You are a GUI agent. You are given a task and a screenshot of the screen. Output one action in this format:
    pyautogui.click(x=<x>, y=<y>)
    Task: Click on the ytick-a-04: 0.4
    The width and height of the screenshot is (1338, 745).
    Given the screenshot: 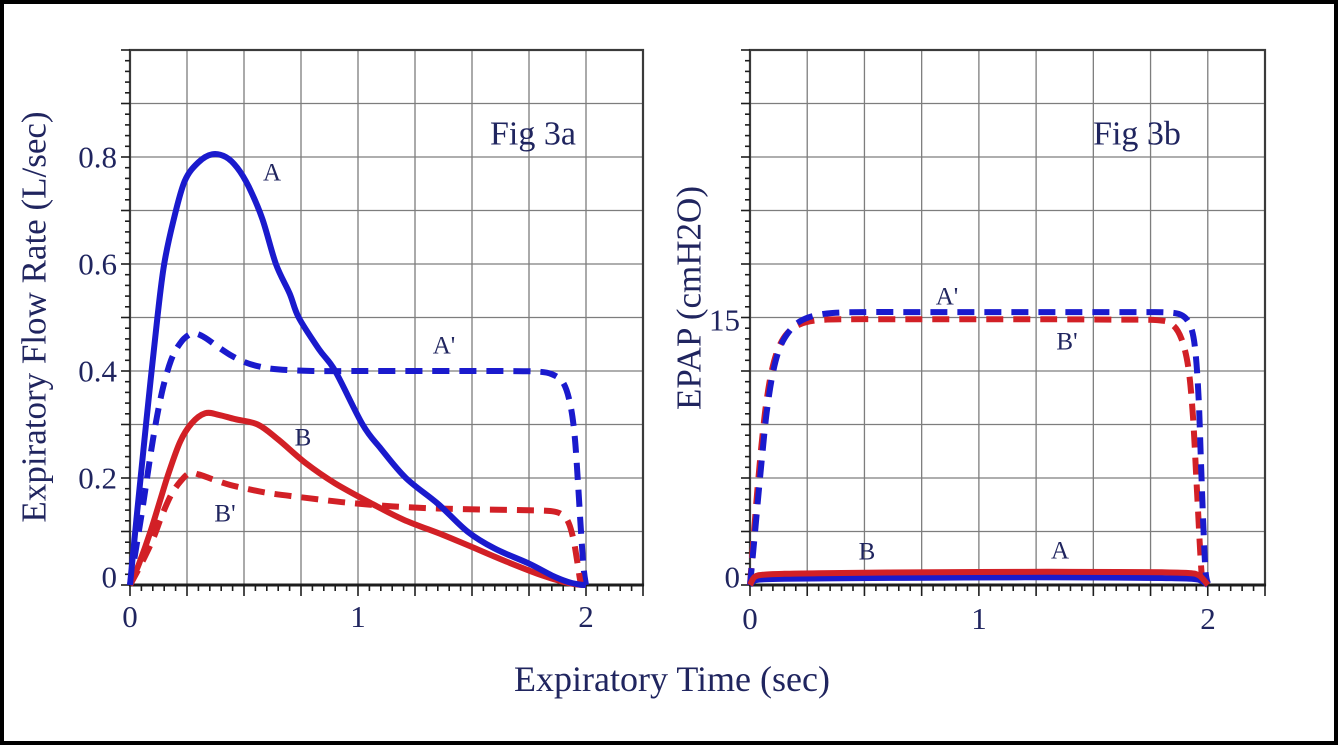 What is the action you would take?
    pyautogui.click(x=97, y=371)
    